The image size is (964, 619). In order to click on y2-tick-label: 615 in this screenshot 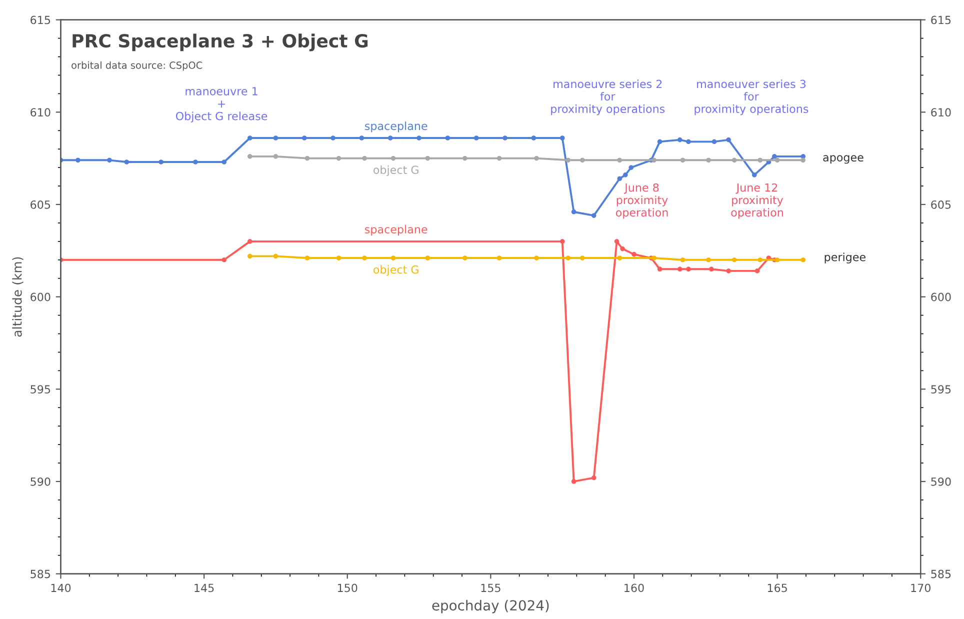, I will do `click(941, 20)`.